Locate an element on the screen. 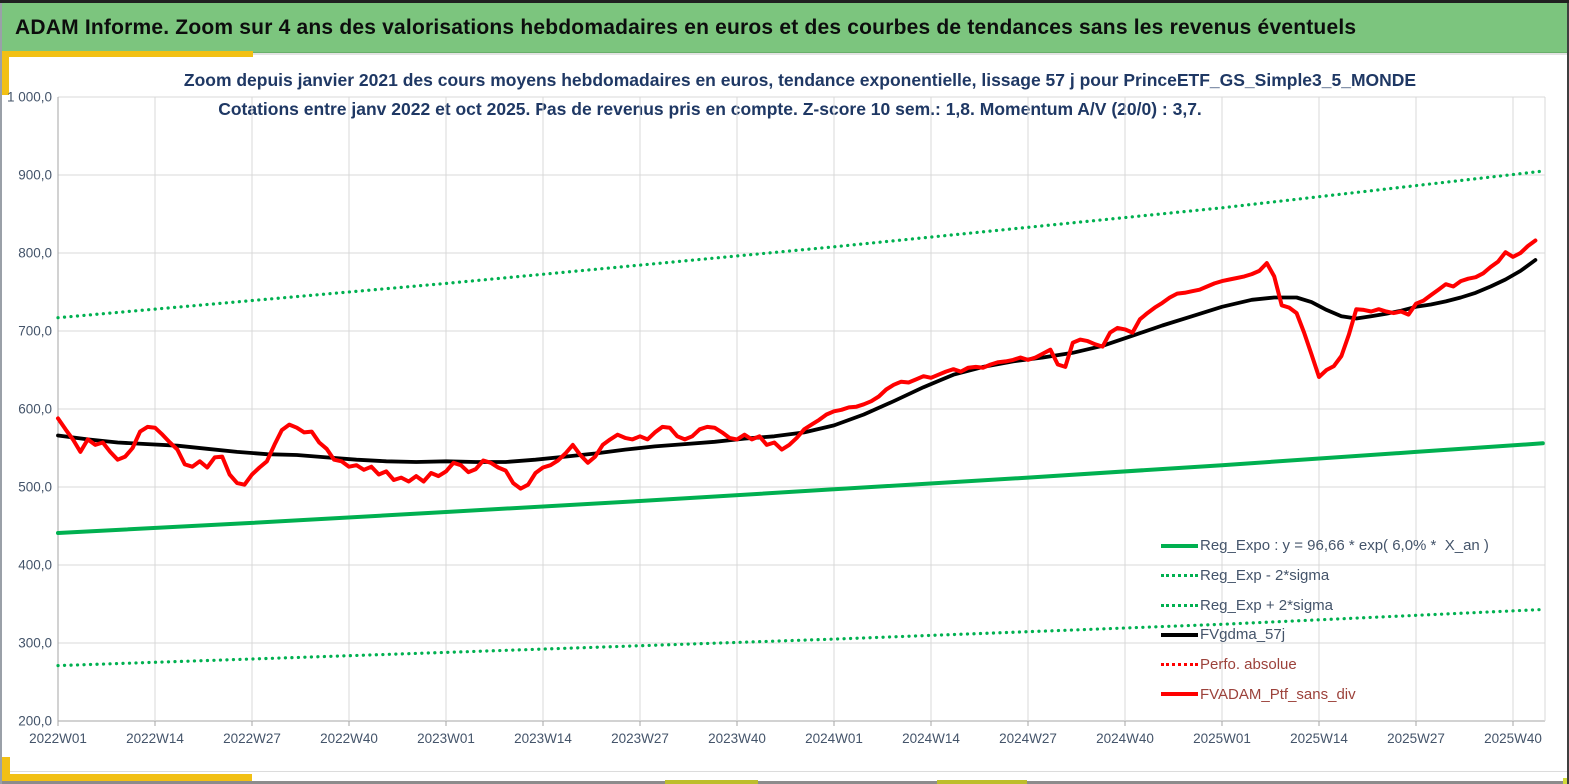  yellow-accent-underline is located at coordinates (126, 54).